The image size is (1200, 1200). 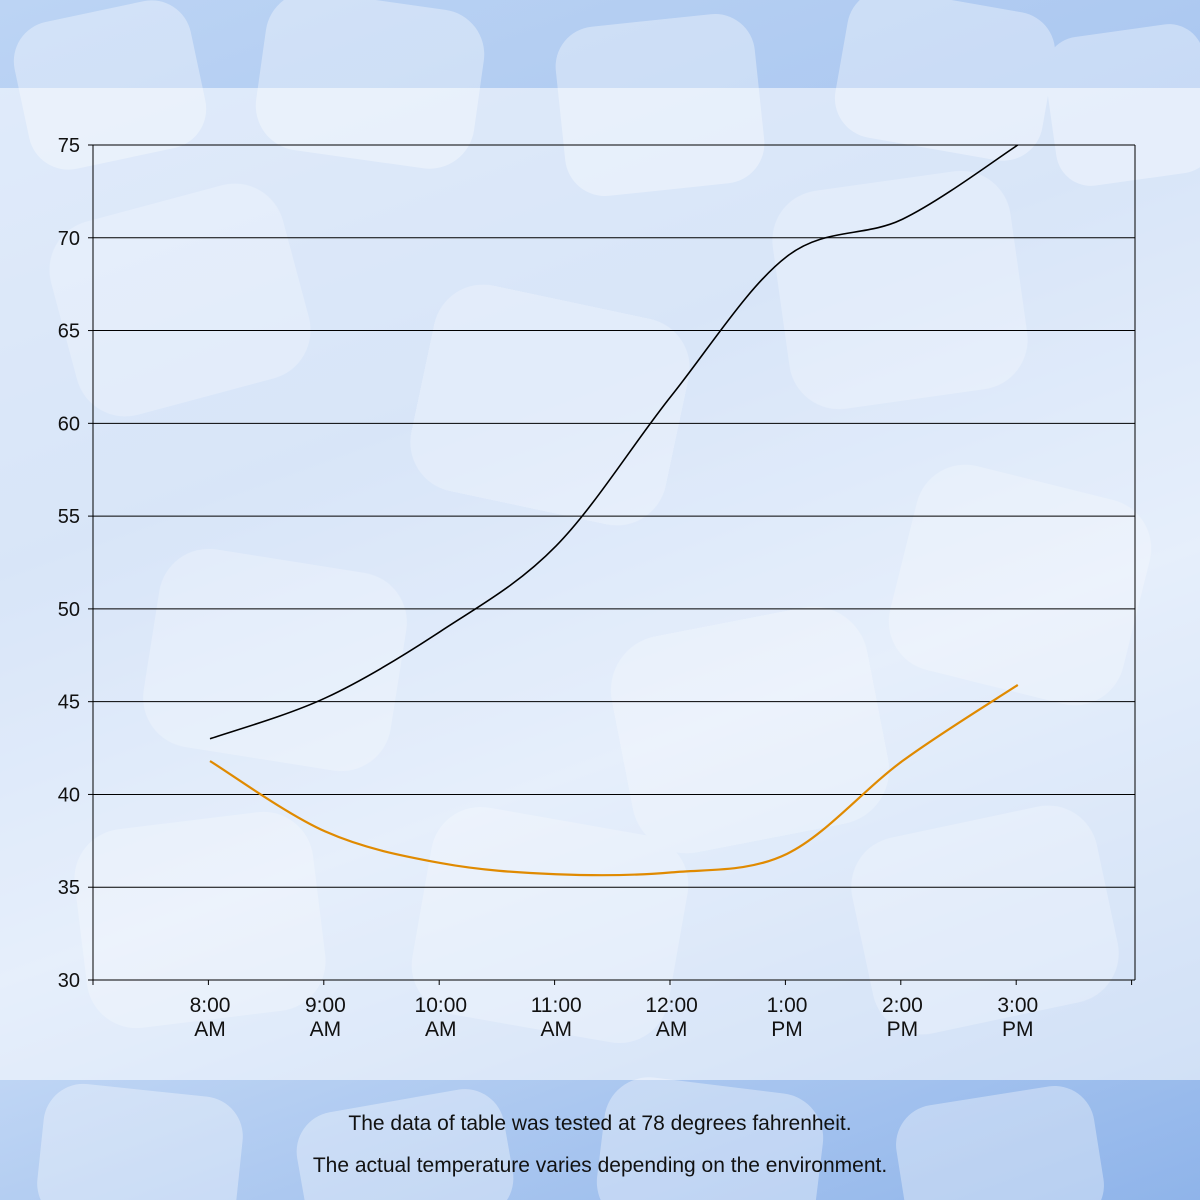 What do you see at coordinates (902, 1017) in the screenshot?
I see `x-tick-label: 2:00 PM` at bounding box center [902, 1017].